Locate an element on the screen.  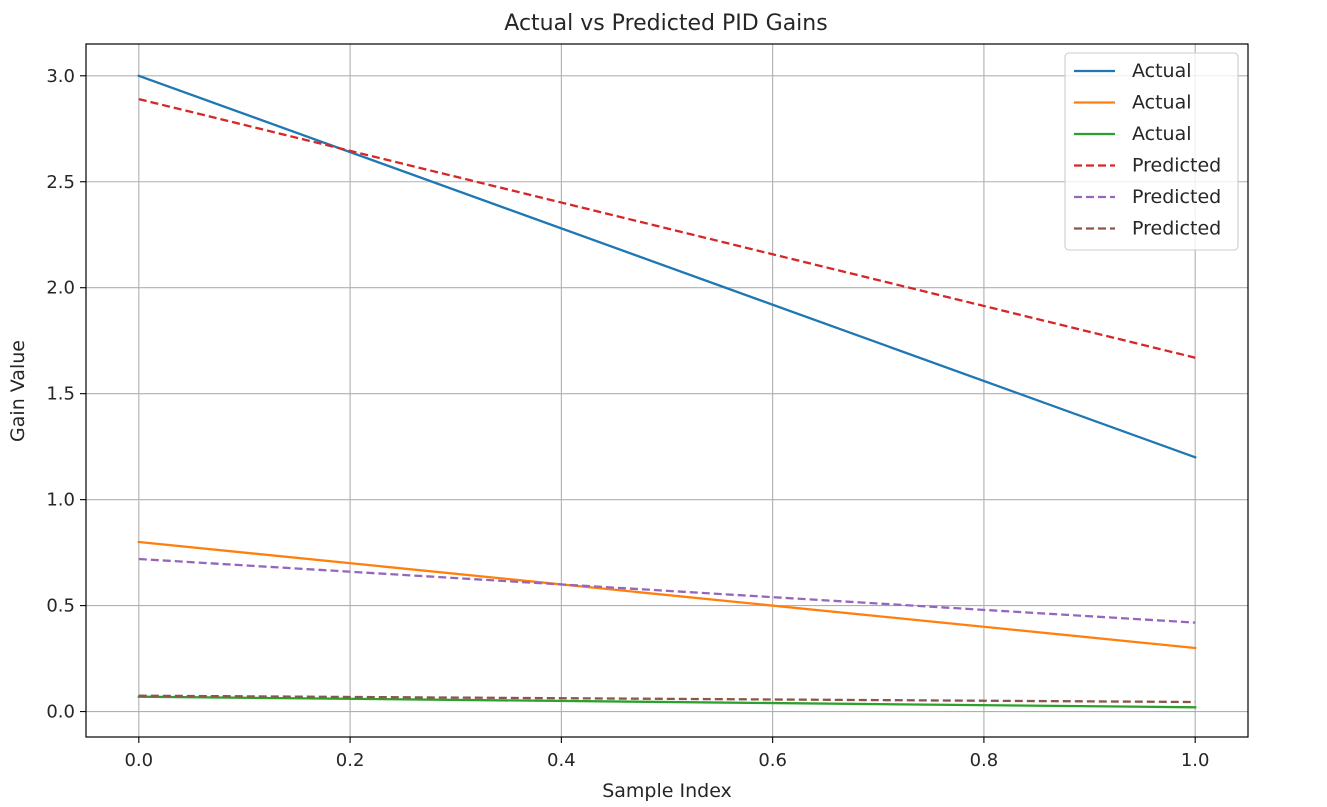
y-tick-label: 2.0 is located at coordinates (60, 288).